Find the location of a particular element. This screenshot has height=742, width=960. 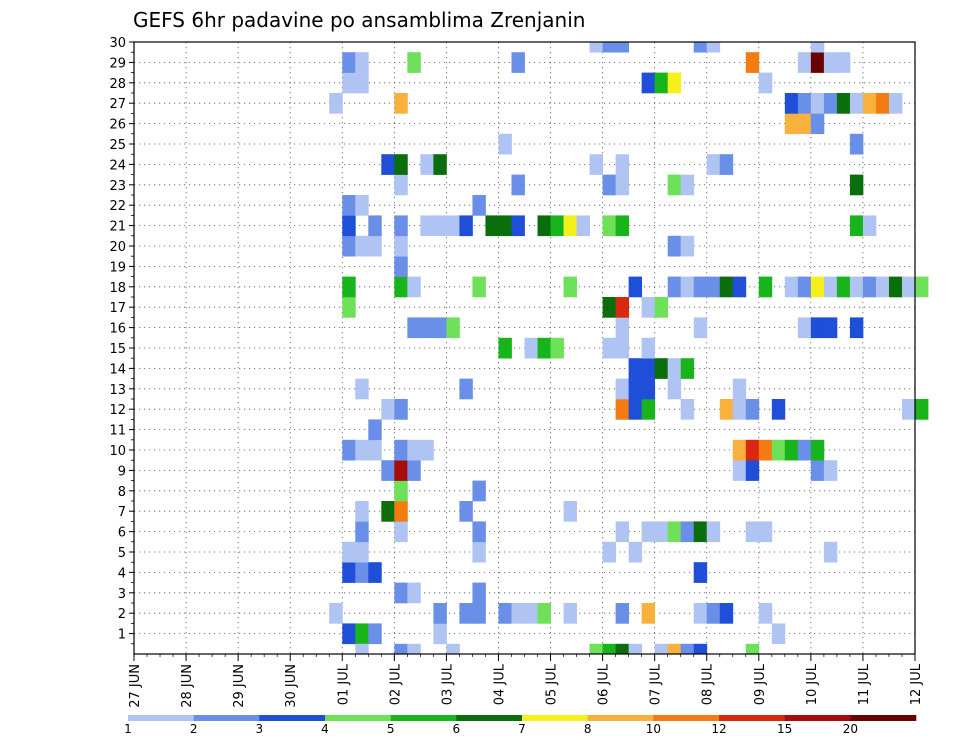

y-tick-label: 17 is located at coordinates (117, 308).